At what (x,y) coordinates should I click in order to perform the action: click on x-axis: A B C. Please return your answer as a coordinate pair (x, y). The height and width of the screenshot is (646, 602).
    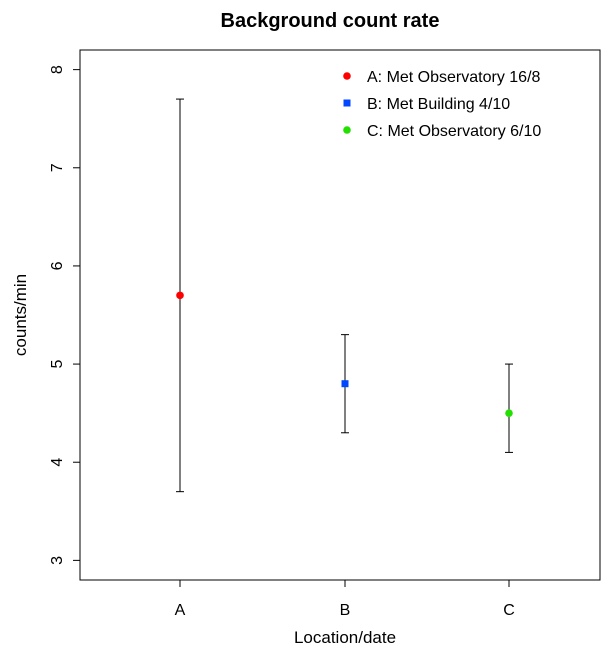
    Looking at the image, I should click on (345, 599).